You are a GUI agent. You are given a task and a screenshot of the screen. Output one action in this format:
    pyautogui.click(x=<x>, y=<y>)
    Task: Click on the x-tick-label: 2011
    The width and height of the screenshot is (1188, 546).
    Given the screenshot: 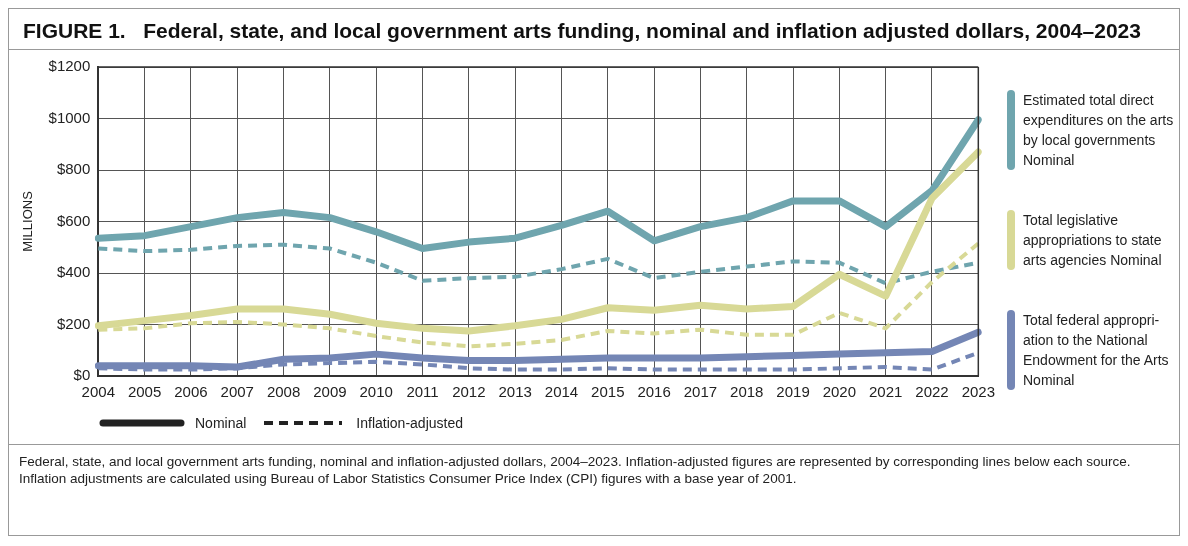 What is the action you would take?
    pyautogui.click(x=422, y=392)
    